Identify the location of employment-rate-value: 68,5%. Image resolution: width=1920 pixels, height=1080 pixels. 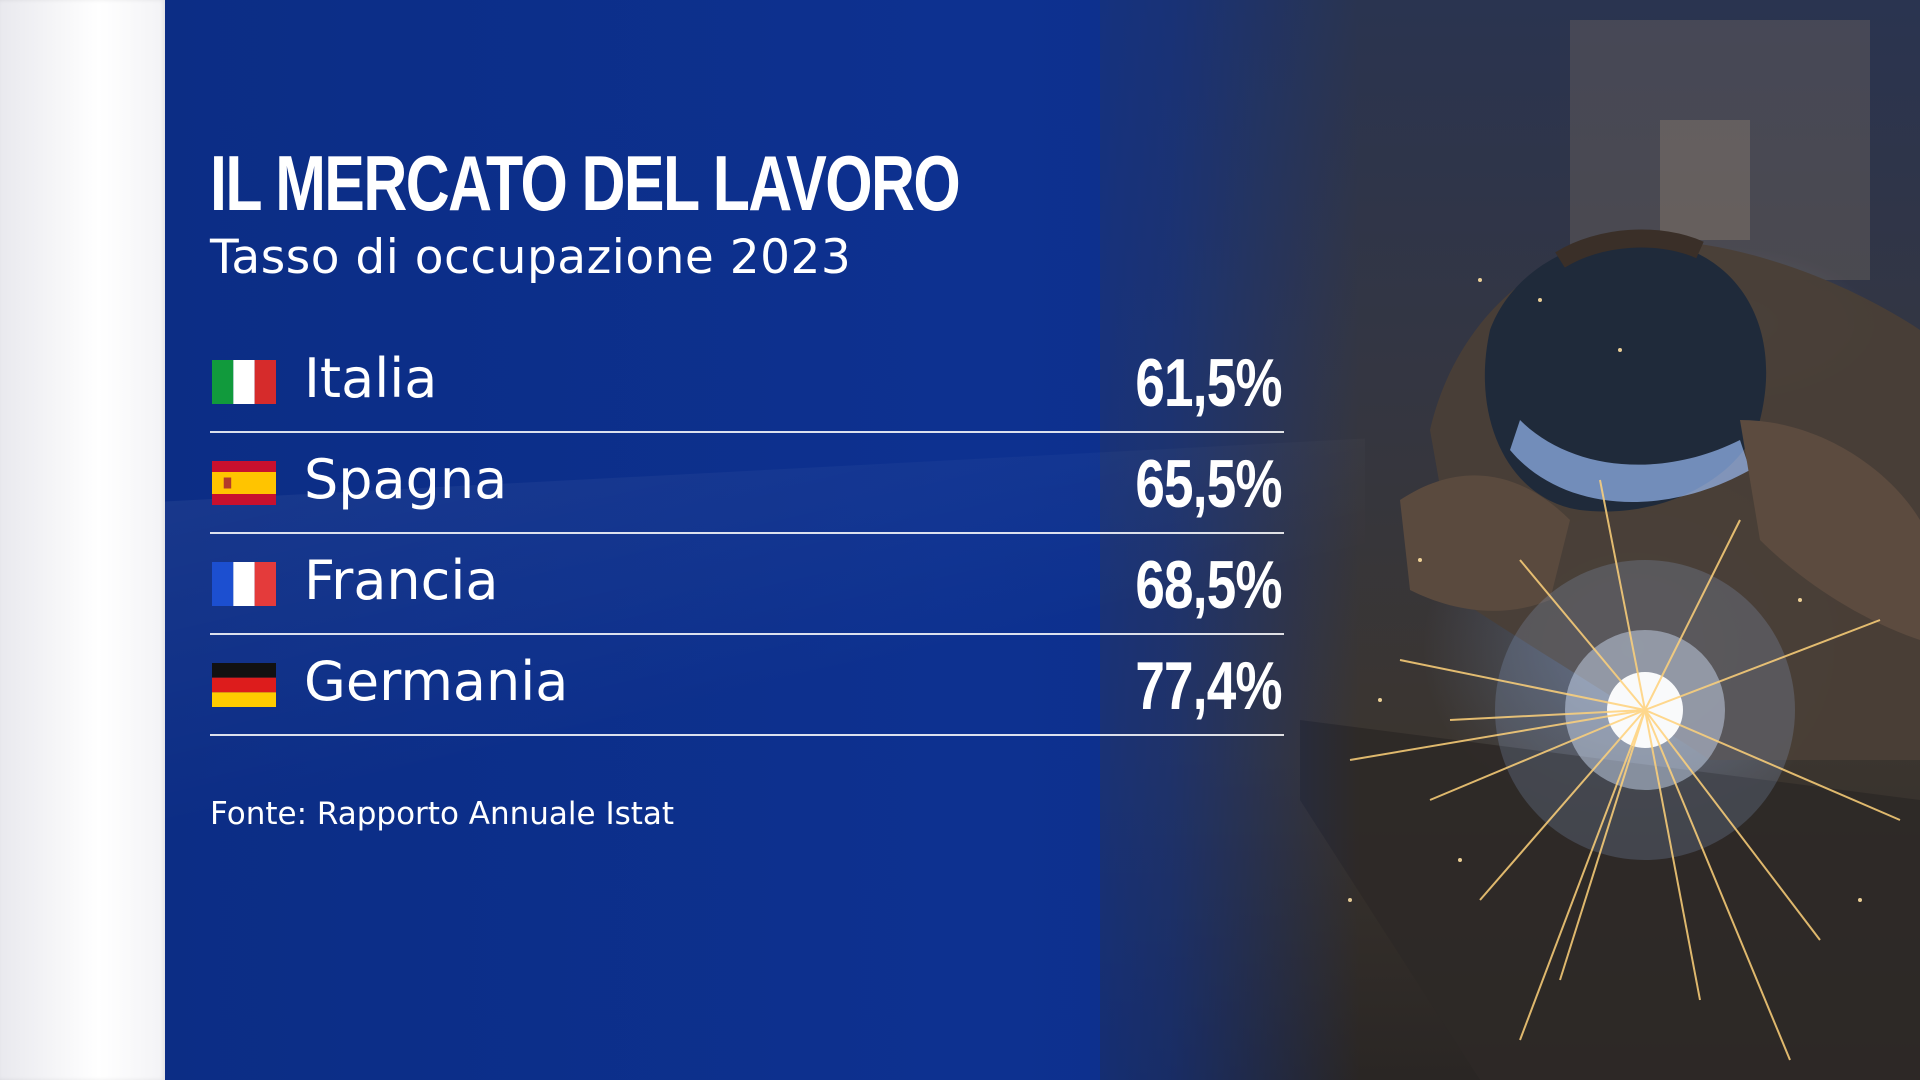
(1209, 585).